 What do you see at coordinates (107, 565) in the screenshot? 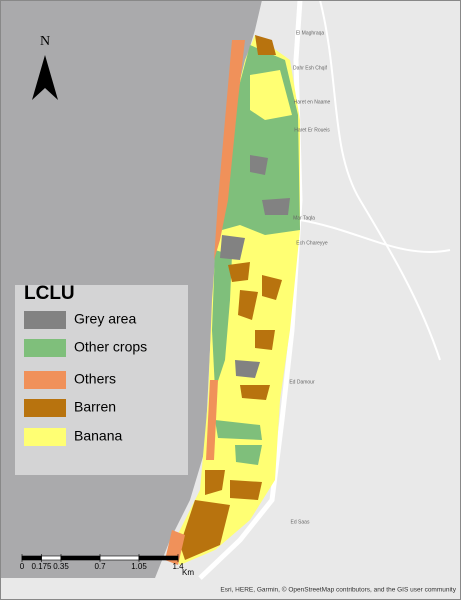
I see `scale-bar: 0 0.175 0.35 0.7 1.05 1.4Km` at bounding box center [107, 565].